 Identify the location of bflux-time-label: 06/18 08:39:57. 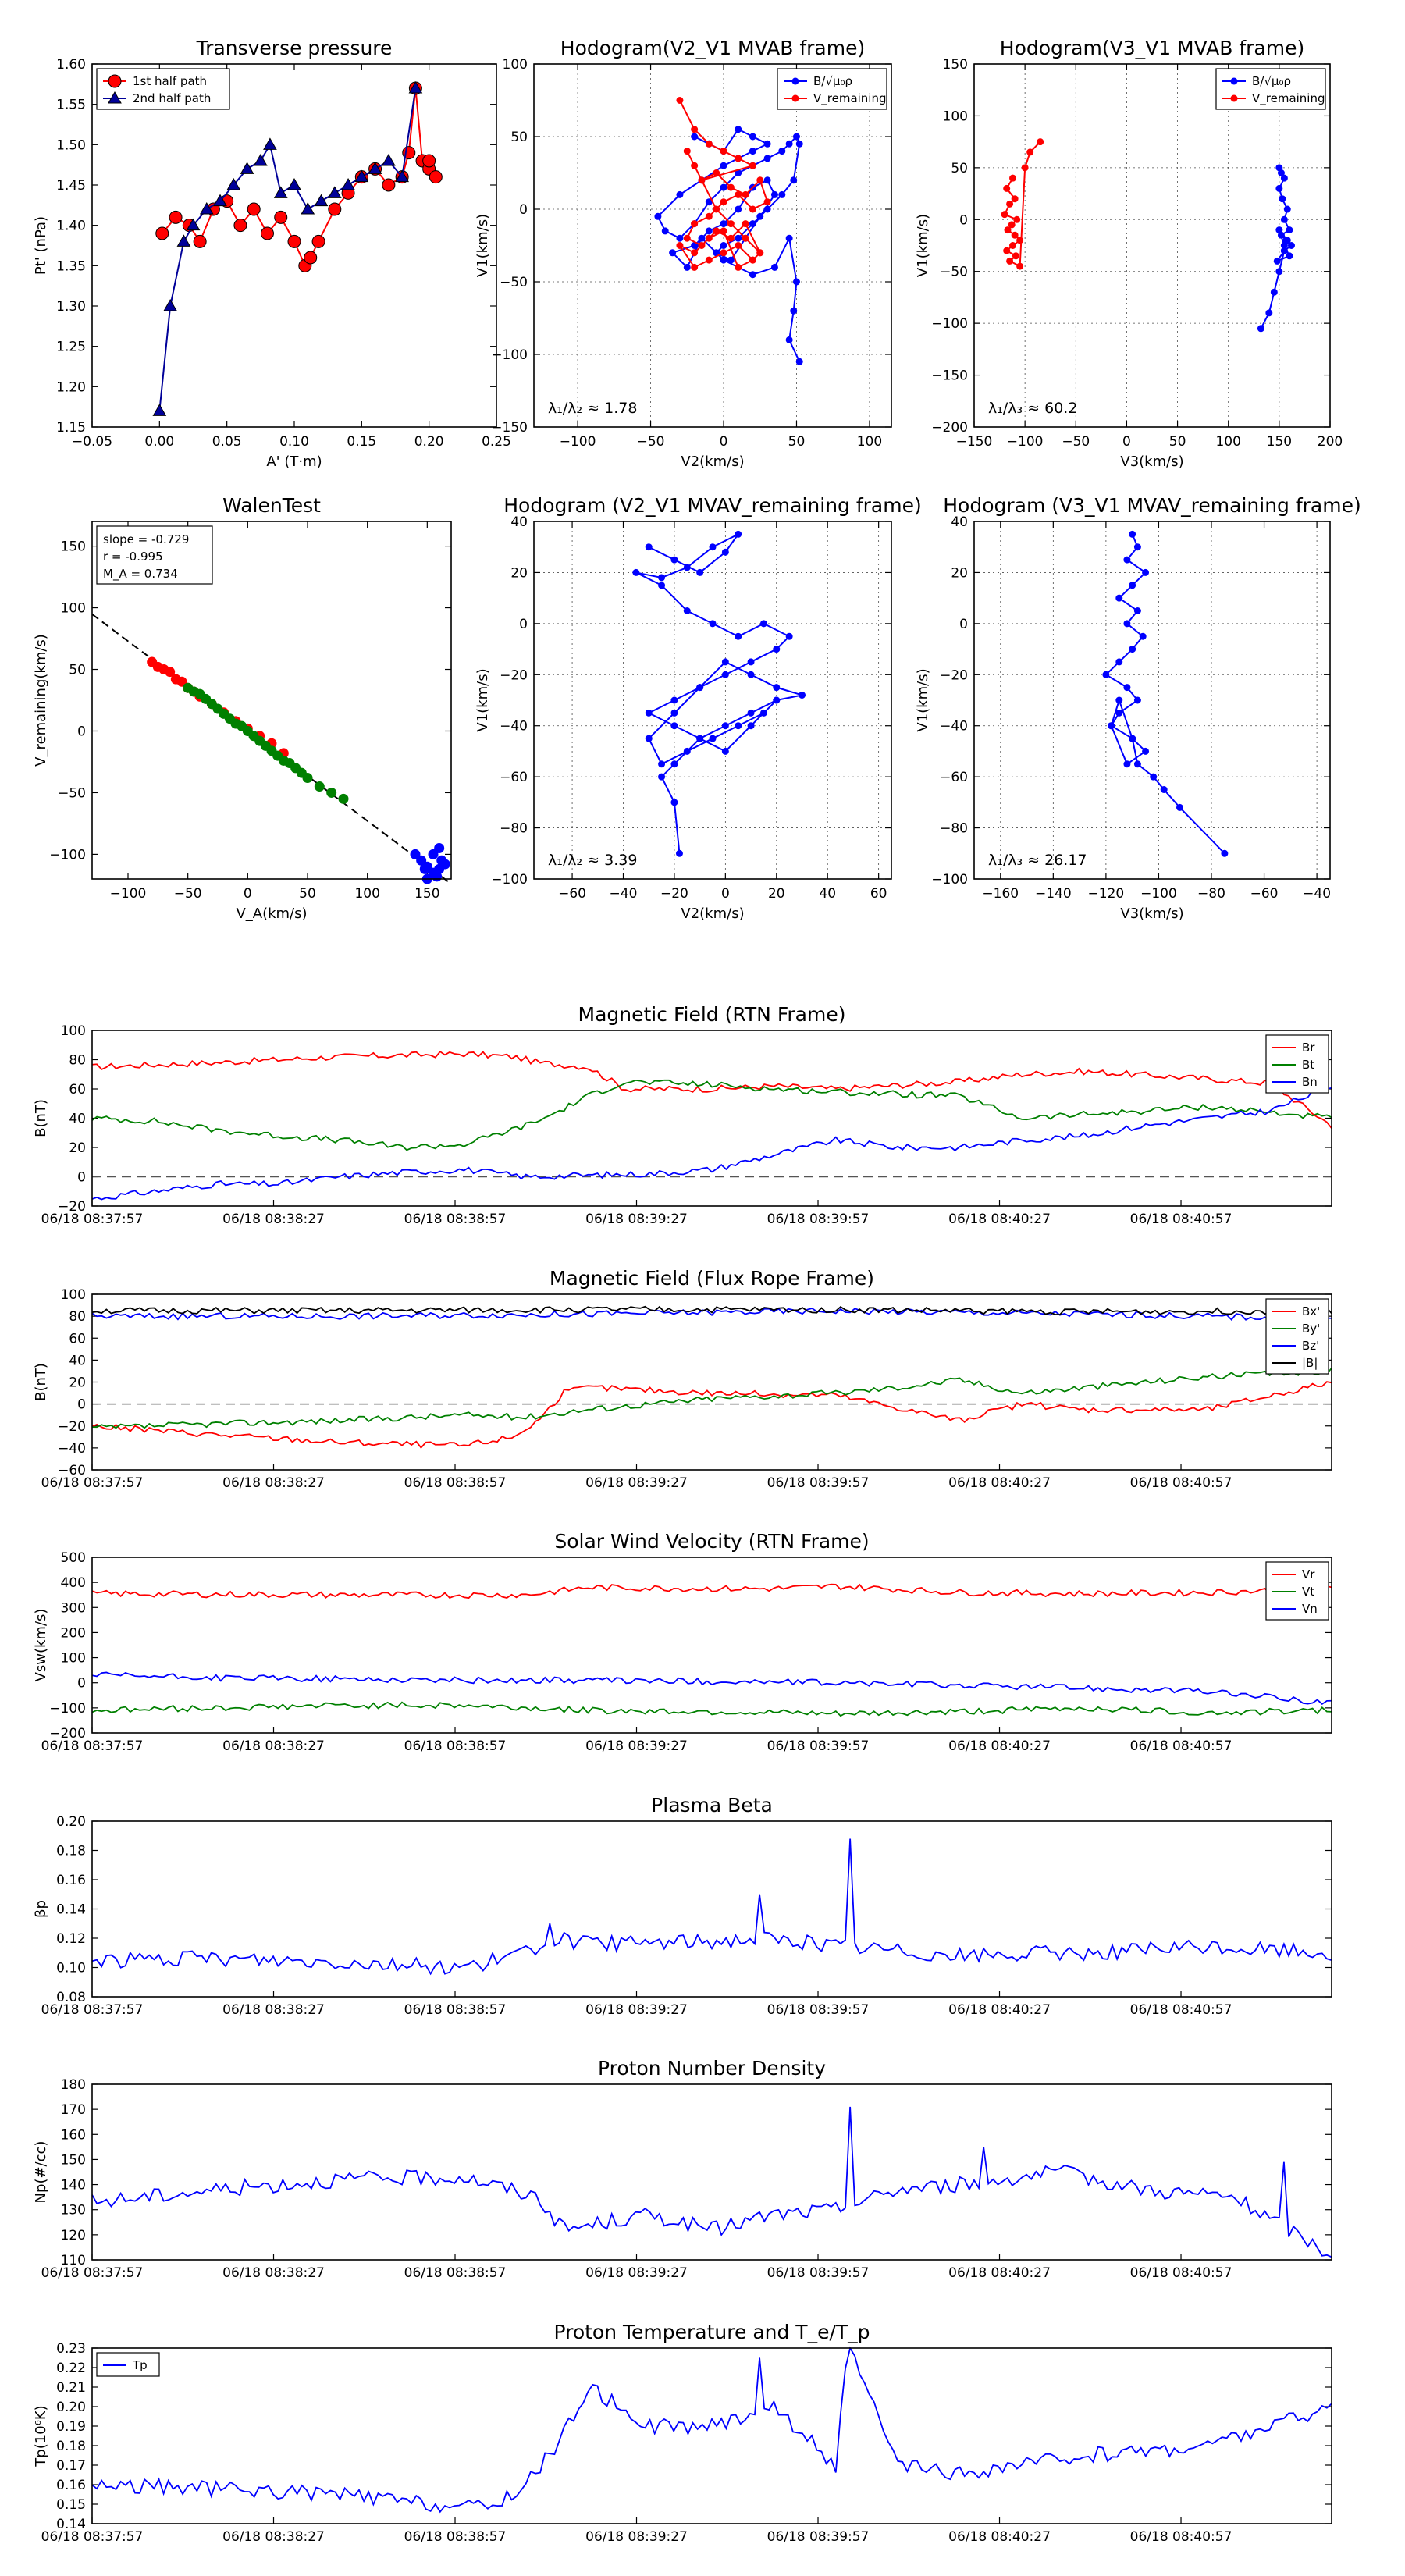
(819, 1483).